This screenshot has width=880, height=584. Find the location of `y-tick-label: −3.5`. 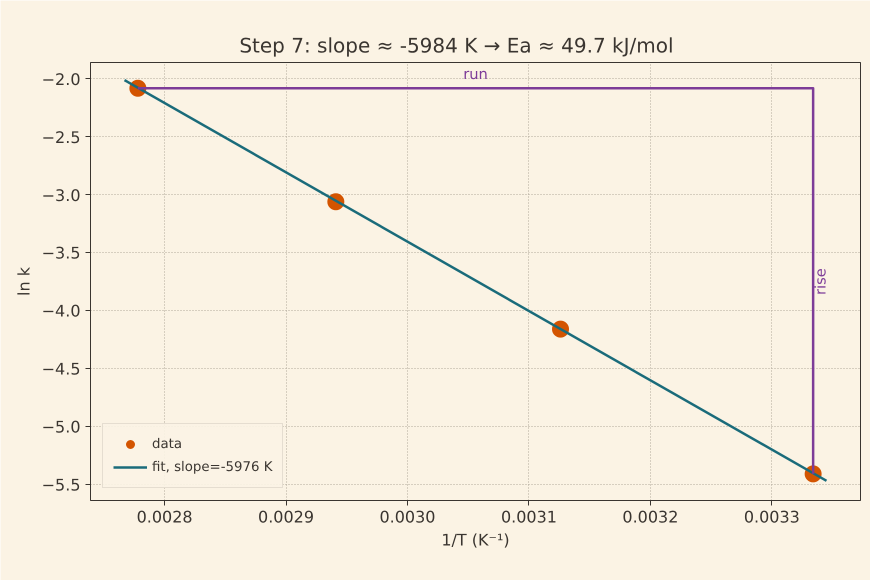

y-tick-label: −3.5 is located at coordinates (61, 253).